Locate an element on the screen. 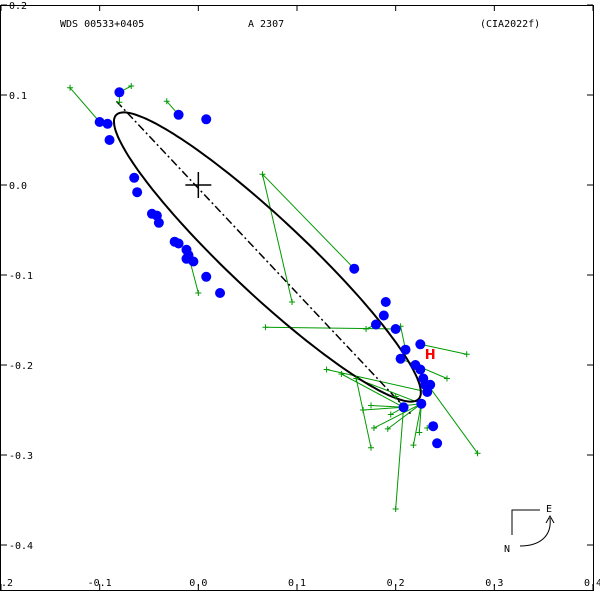 Image resolution: width=600 pixels, height=600 pixels. compass-arrow-curve is located at coordinates (535, 532).